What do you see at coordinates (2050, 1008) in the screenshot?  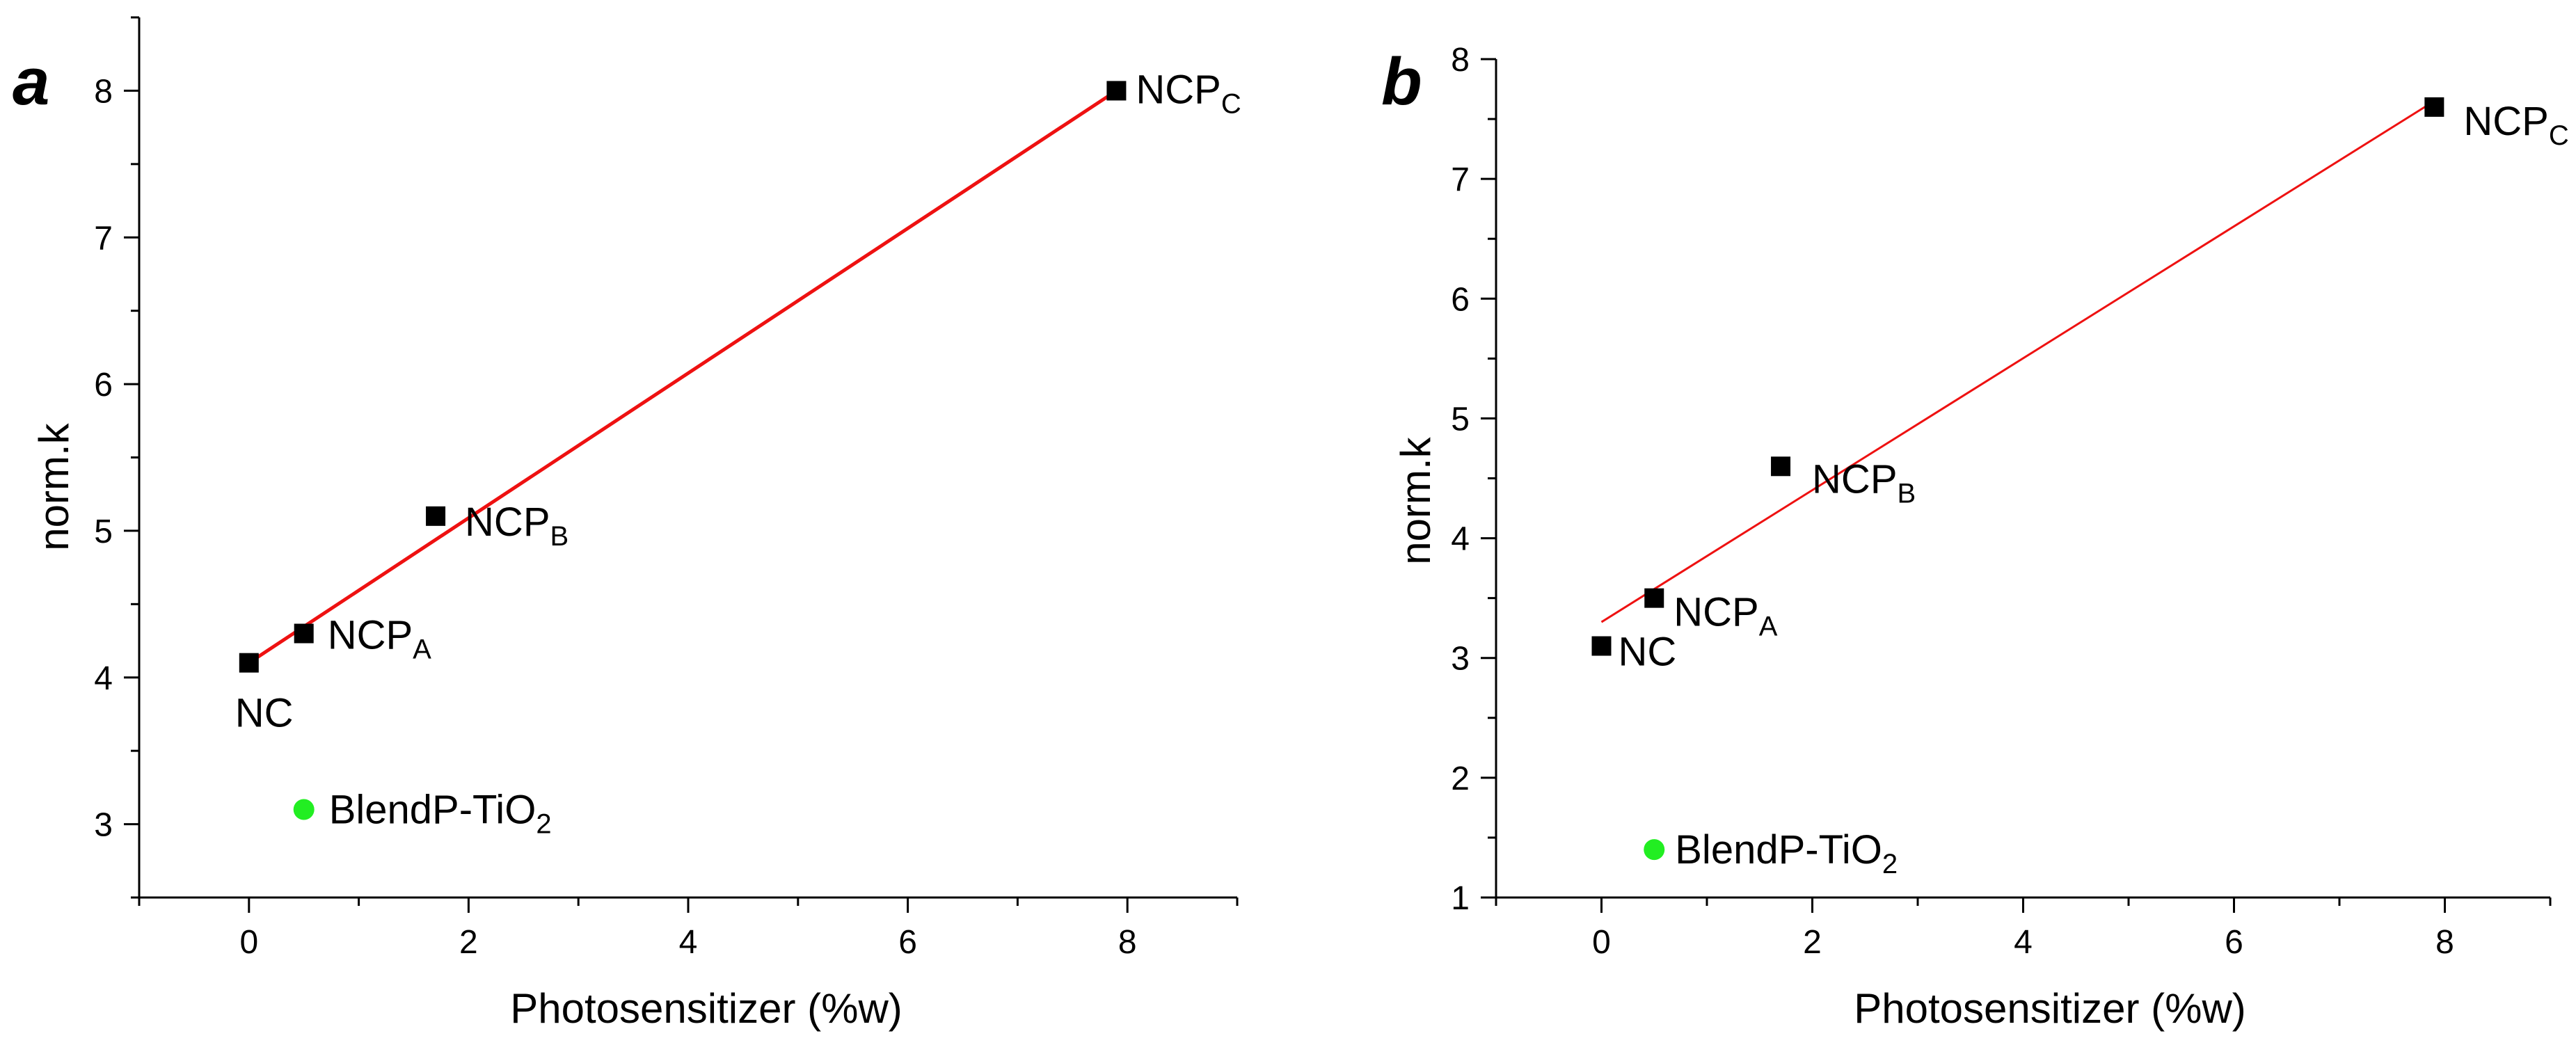 I see `panel-b-x-axis-title: Photosensitizer (%w)` at bounding box center [2050, 1008].